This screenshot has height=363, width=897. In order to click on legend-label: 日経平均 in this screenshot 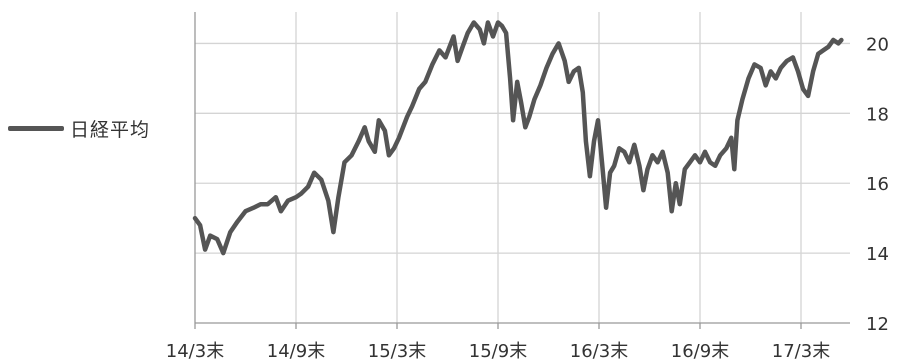, I will do `click(110, 130)`.